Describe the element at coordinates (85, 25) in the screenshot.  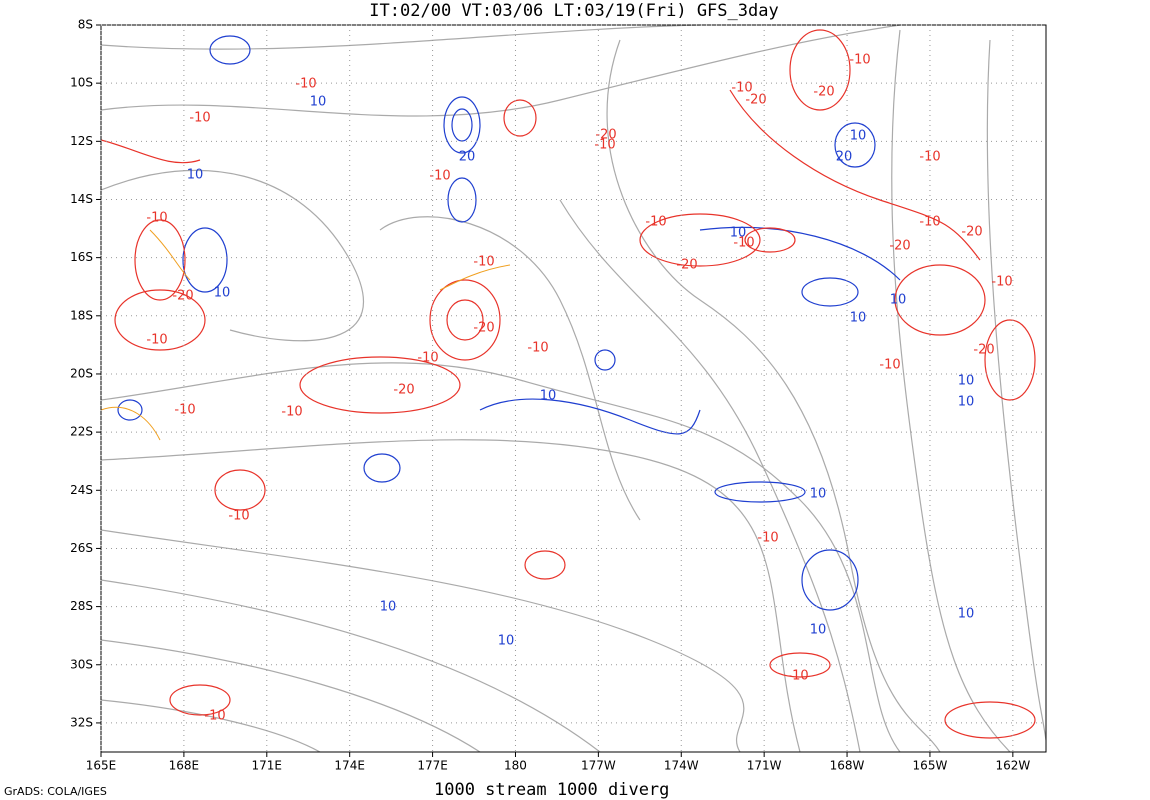
I see `y-tick-label: 8S` at that location.